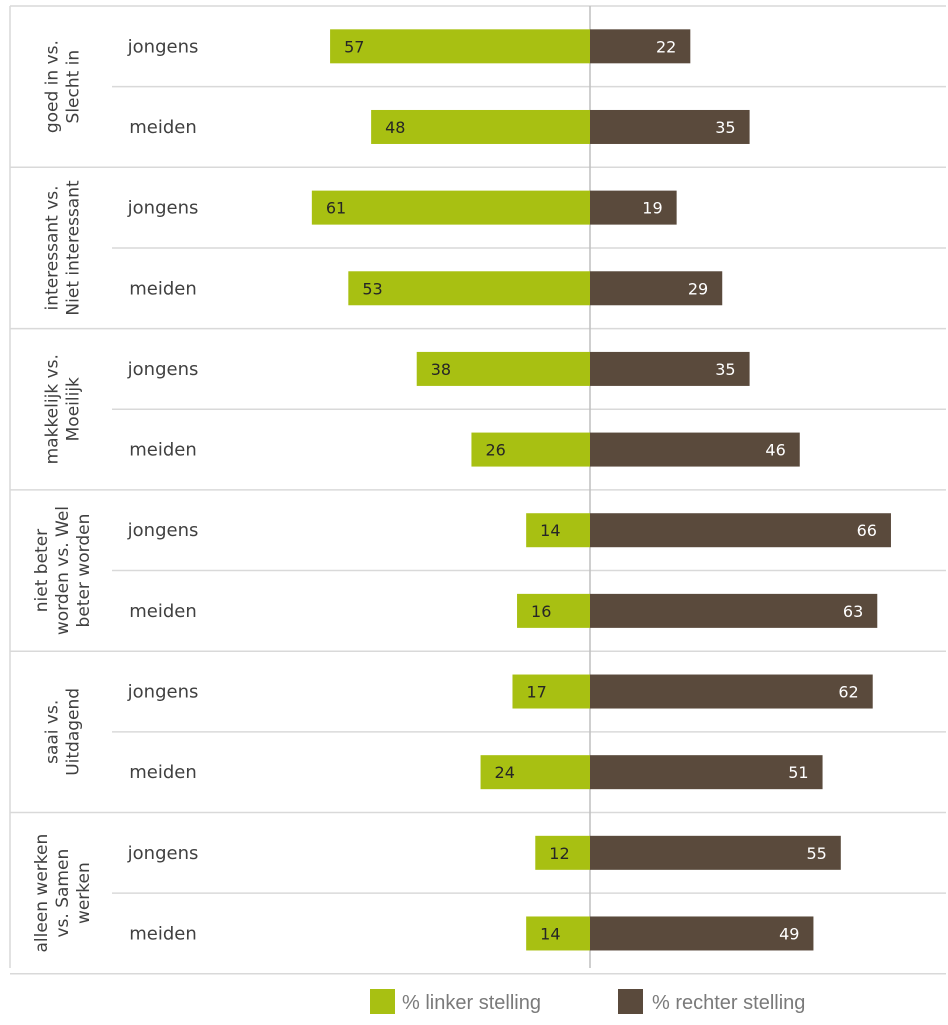 Image resolution: width=948 pixels, height=1025 pixels. What do you see at coordinates (798, 772) in the screenshot?
I see `bar-right-value: 51` at bounding box center [798, 772].